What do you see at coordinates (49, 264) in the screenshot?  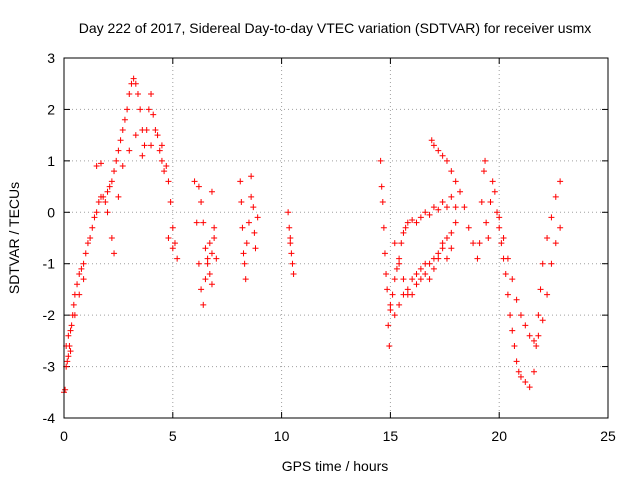 I see `y-tick-label: -1` at bounding box center [49, 264].